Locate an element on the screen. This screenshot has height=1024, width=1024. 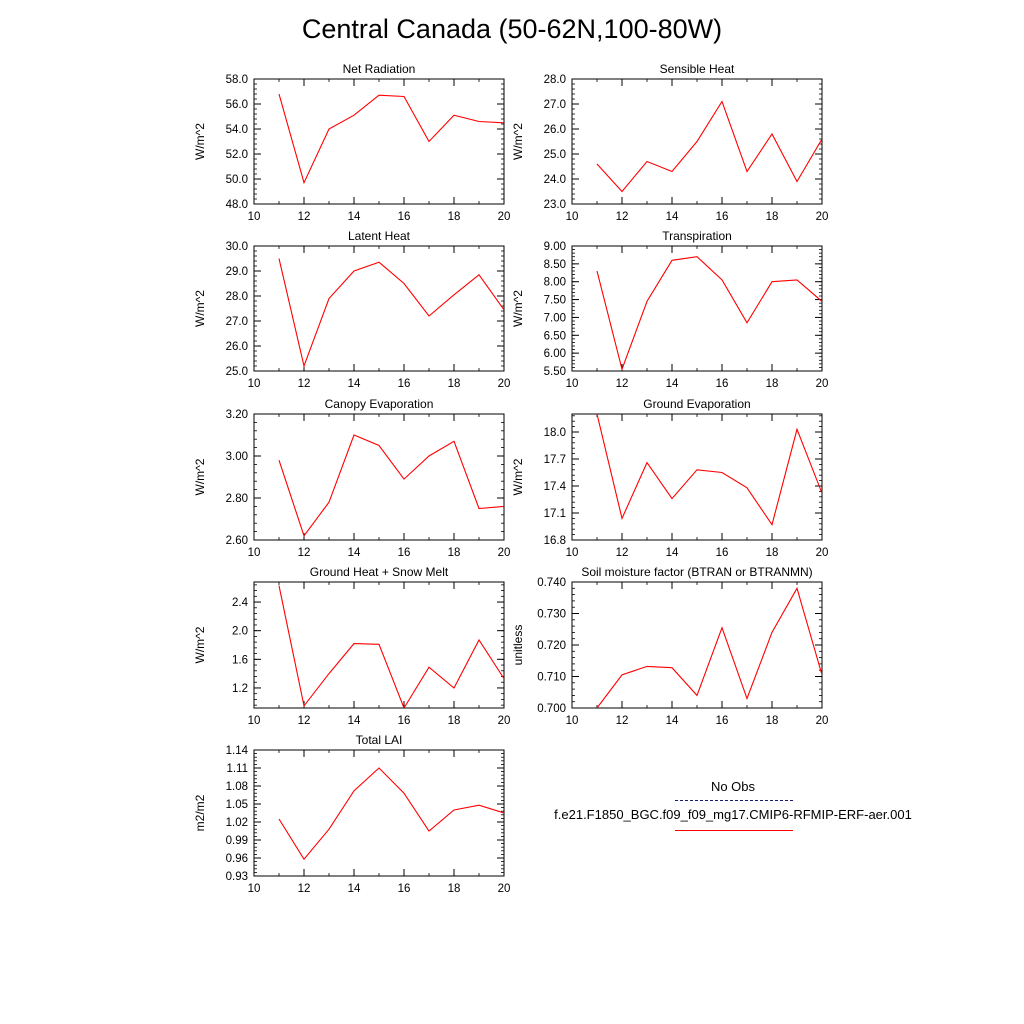
y-tick-label: 58.0 is located at coordinates (237, 80).